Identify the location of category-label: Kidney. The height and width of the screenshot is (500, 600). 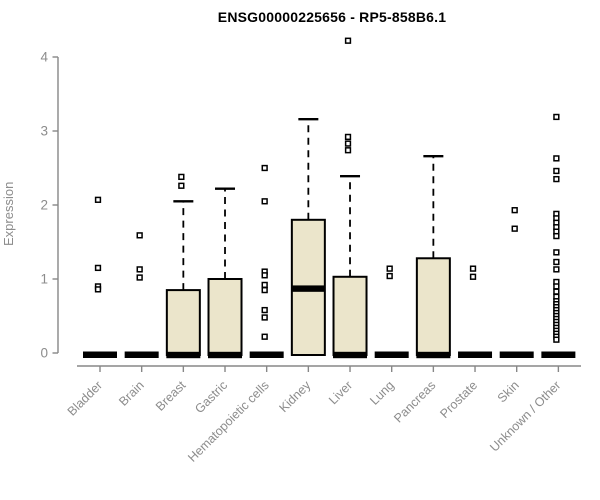
(295, 396).